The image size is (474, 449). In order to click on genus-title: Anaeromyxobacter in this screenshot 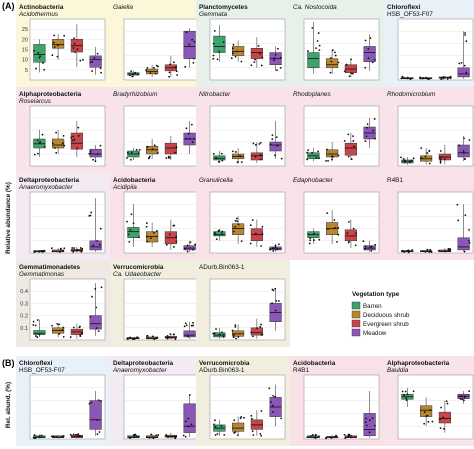, I will do `click(46, 187)`.